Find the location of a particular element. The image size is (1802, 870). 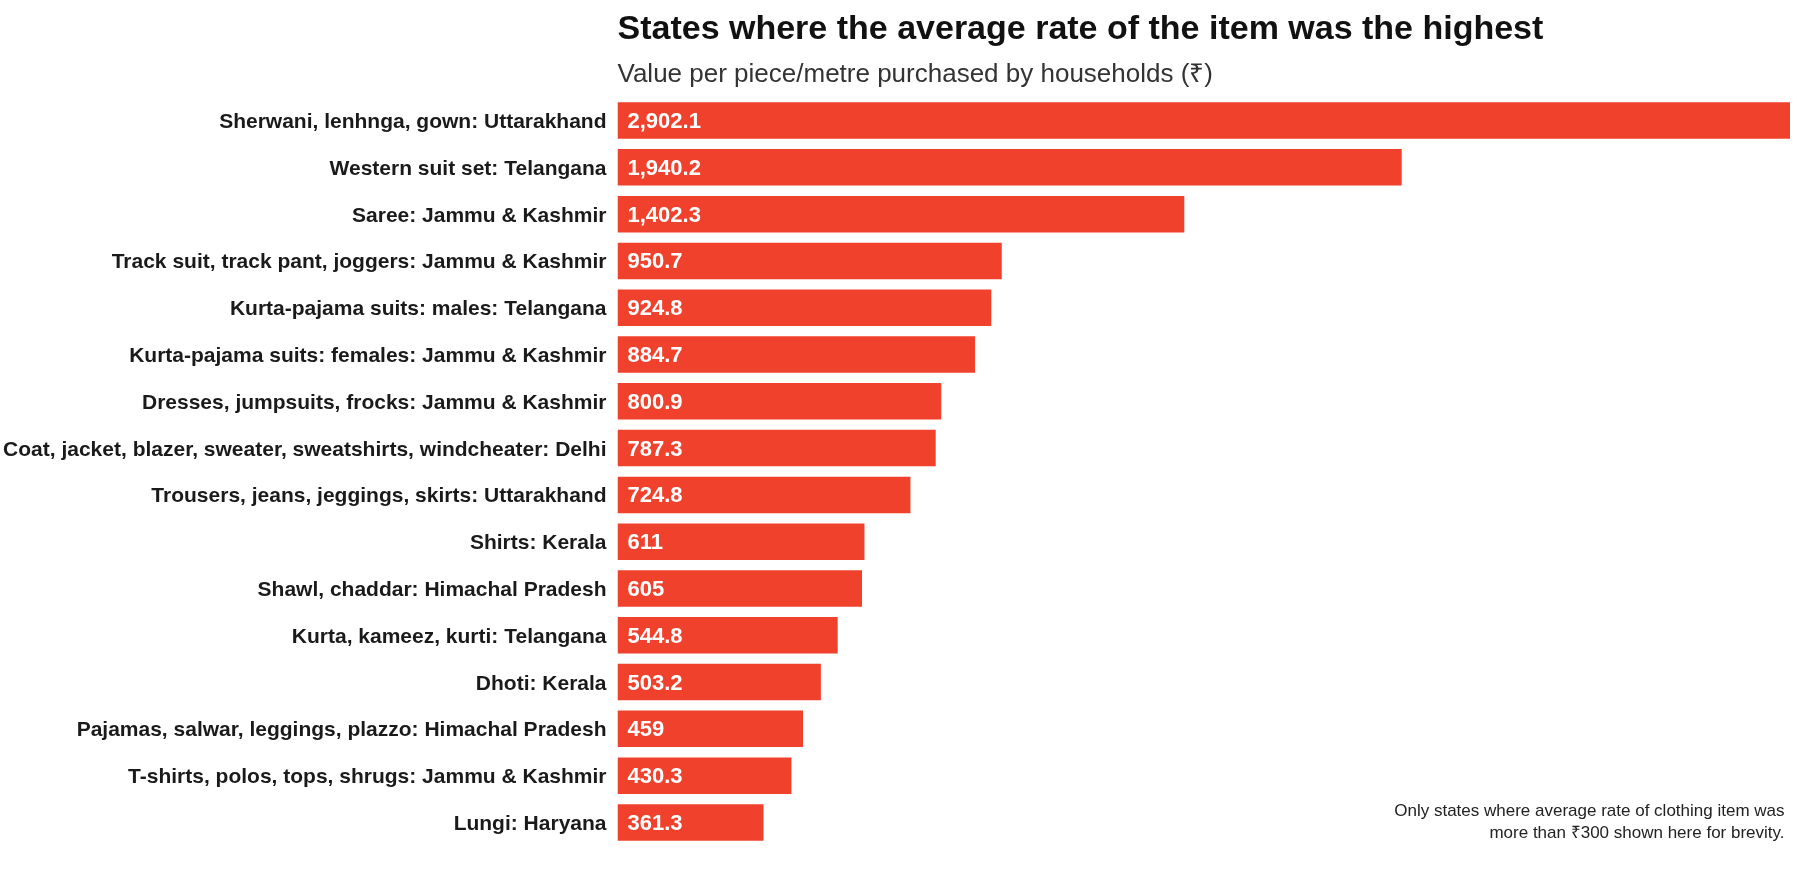

data-label: 724.8 is located at coordinates (655, 495).